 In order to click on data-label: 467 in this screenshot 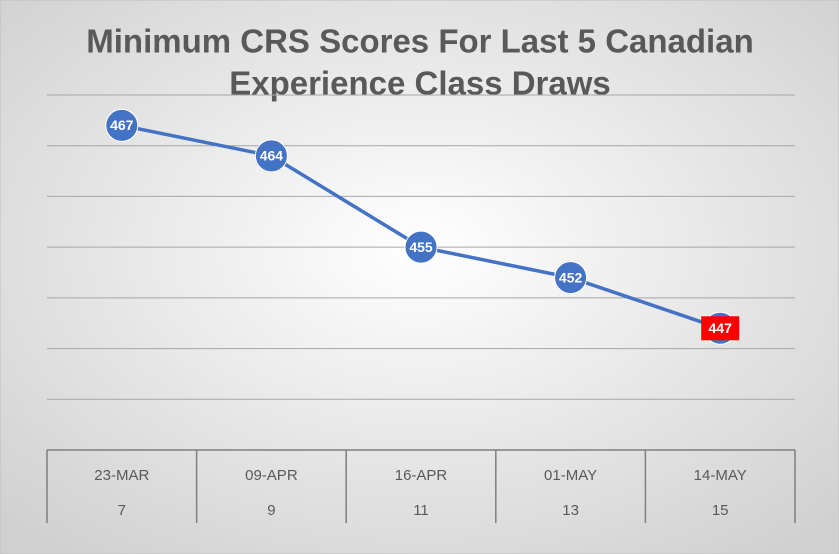, I will do `click(122, 125)`.